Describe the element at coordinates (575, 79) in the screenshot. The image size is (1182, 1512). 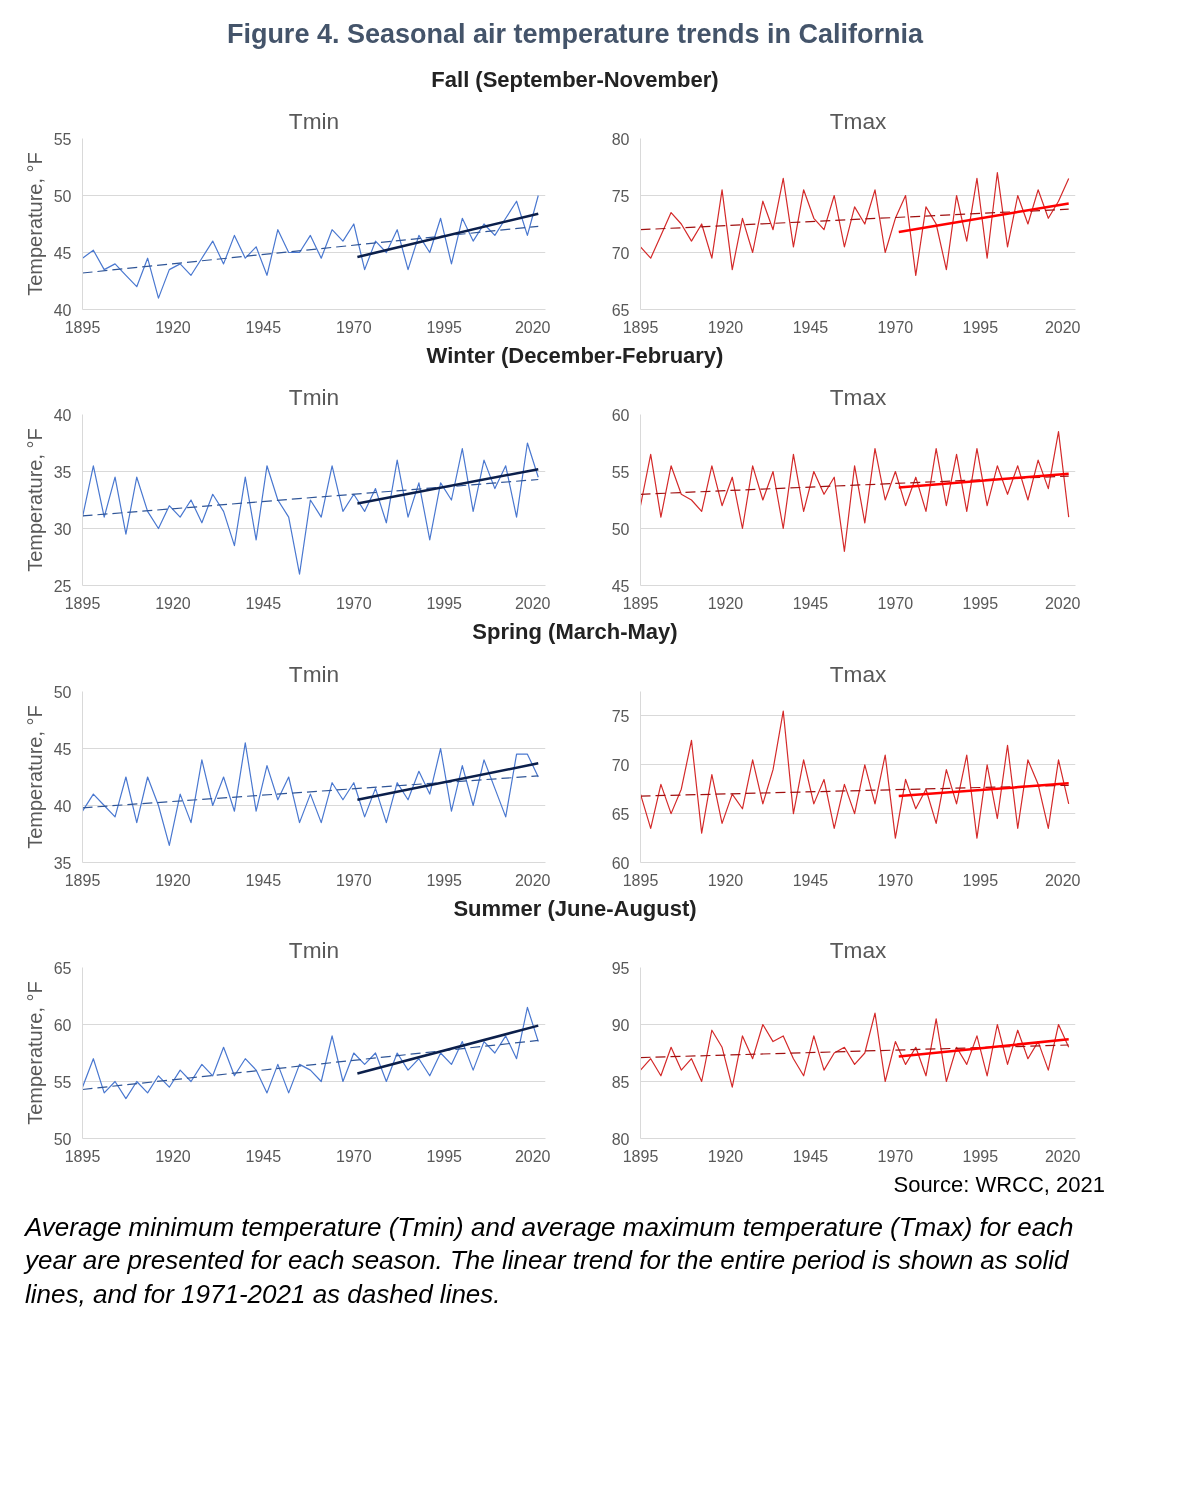
I see `chart-title: Fall (September-November)` at that location.